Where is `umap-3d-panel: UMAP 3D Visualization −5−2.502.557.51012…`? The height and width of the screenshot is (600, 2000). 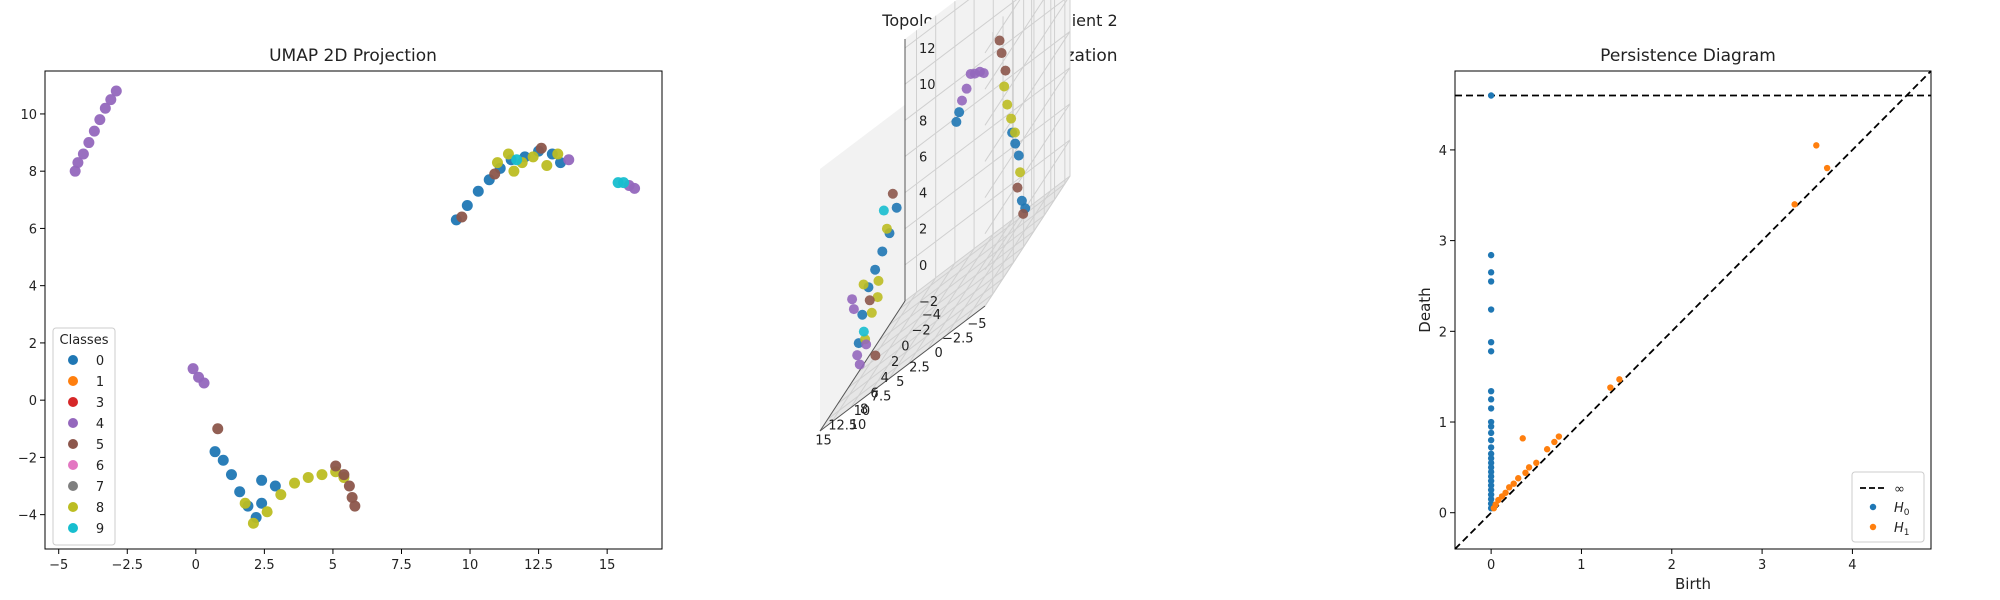 umap-3d-panel: UMAP 3D Visualization −5−2.502.557.51012… is located at coordinates (966, 224).